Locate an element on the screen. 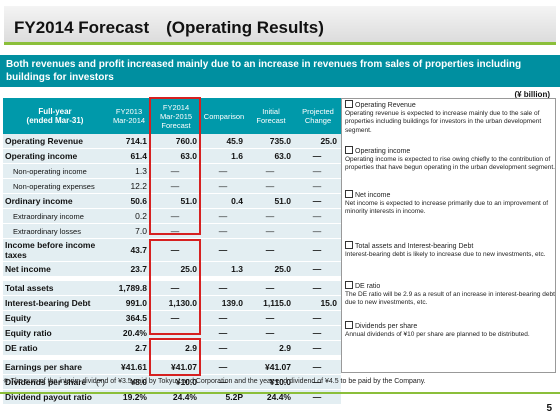 Image resolution: width=560 pixels, height=420 pixels. cell-fy2014: 63.0 is located at coordinates (176, 156).